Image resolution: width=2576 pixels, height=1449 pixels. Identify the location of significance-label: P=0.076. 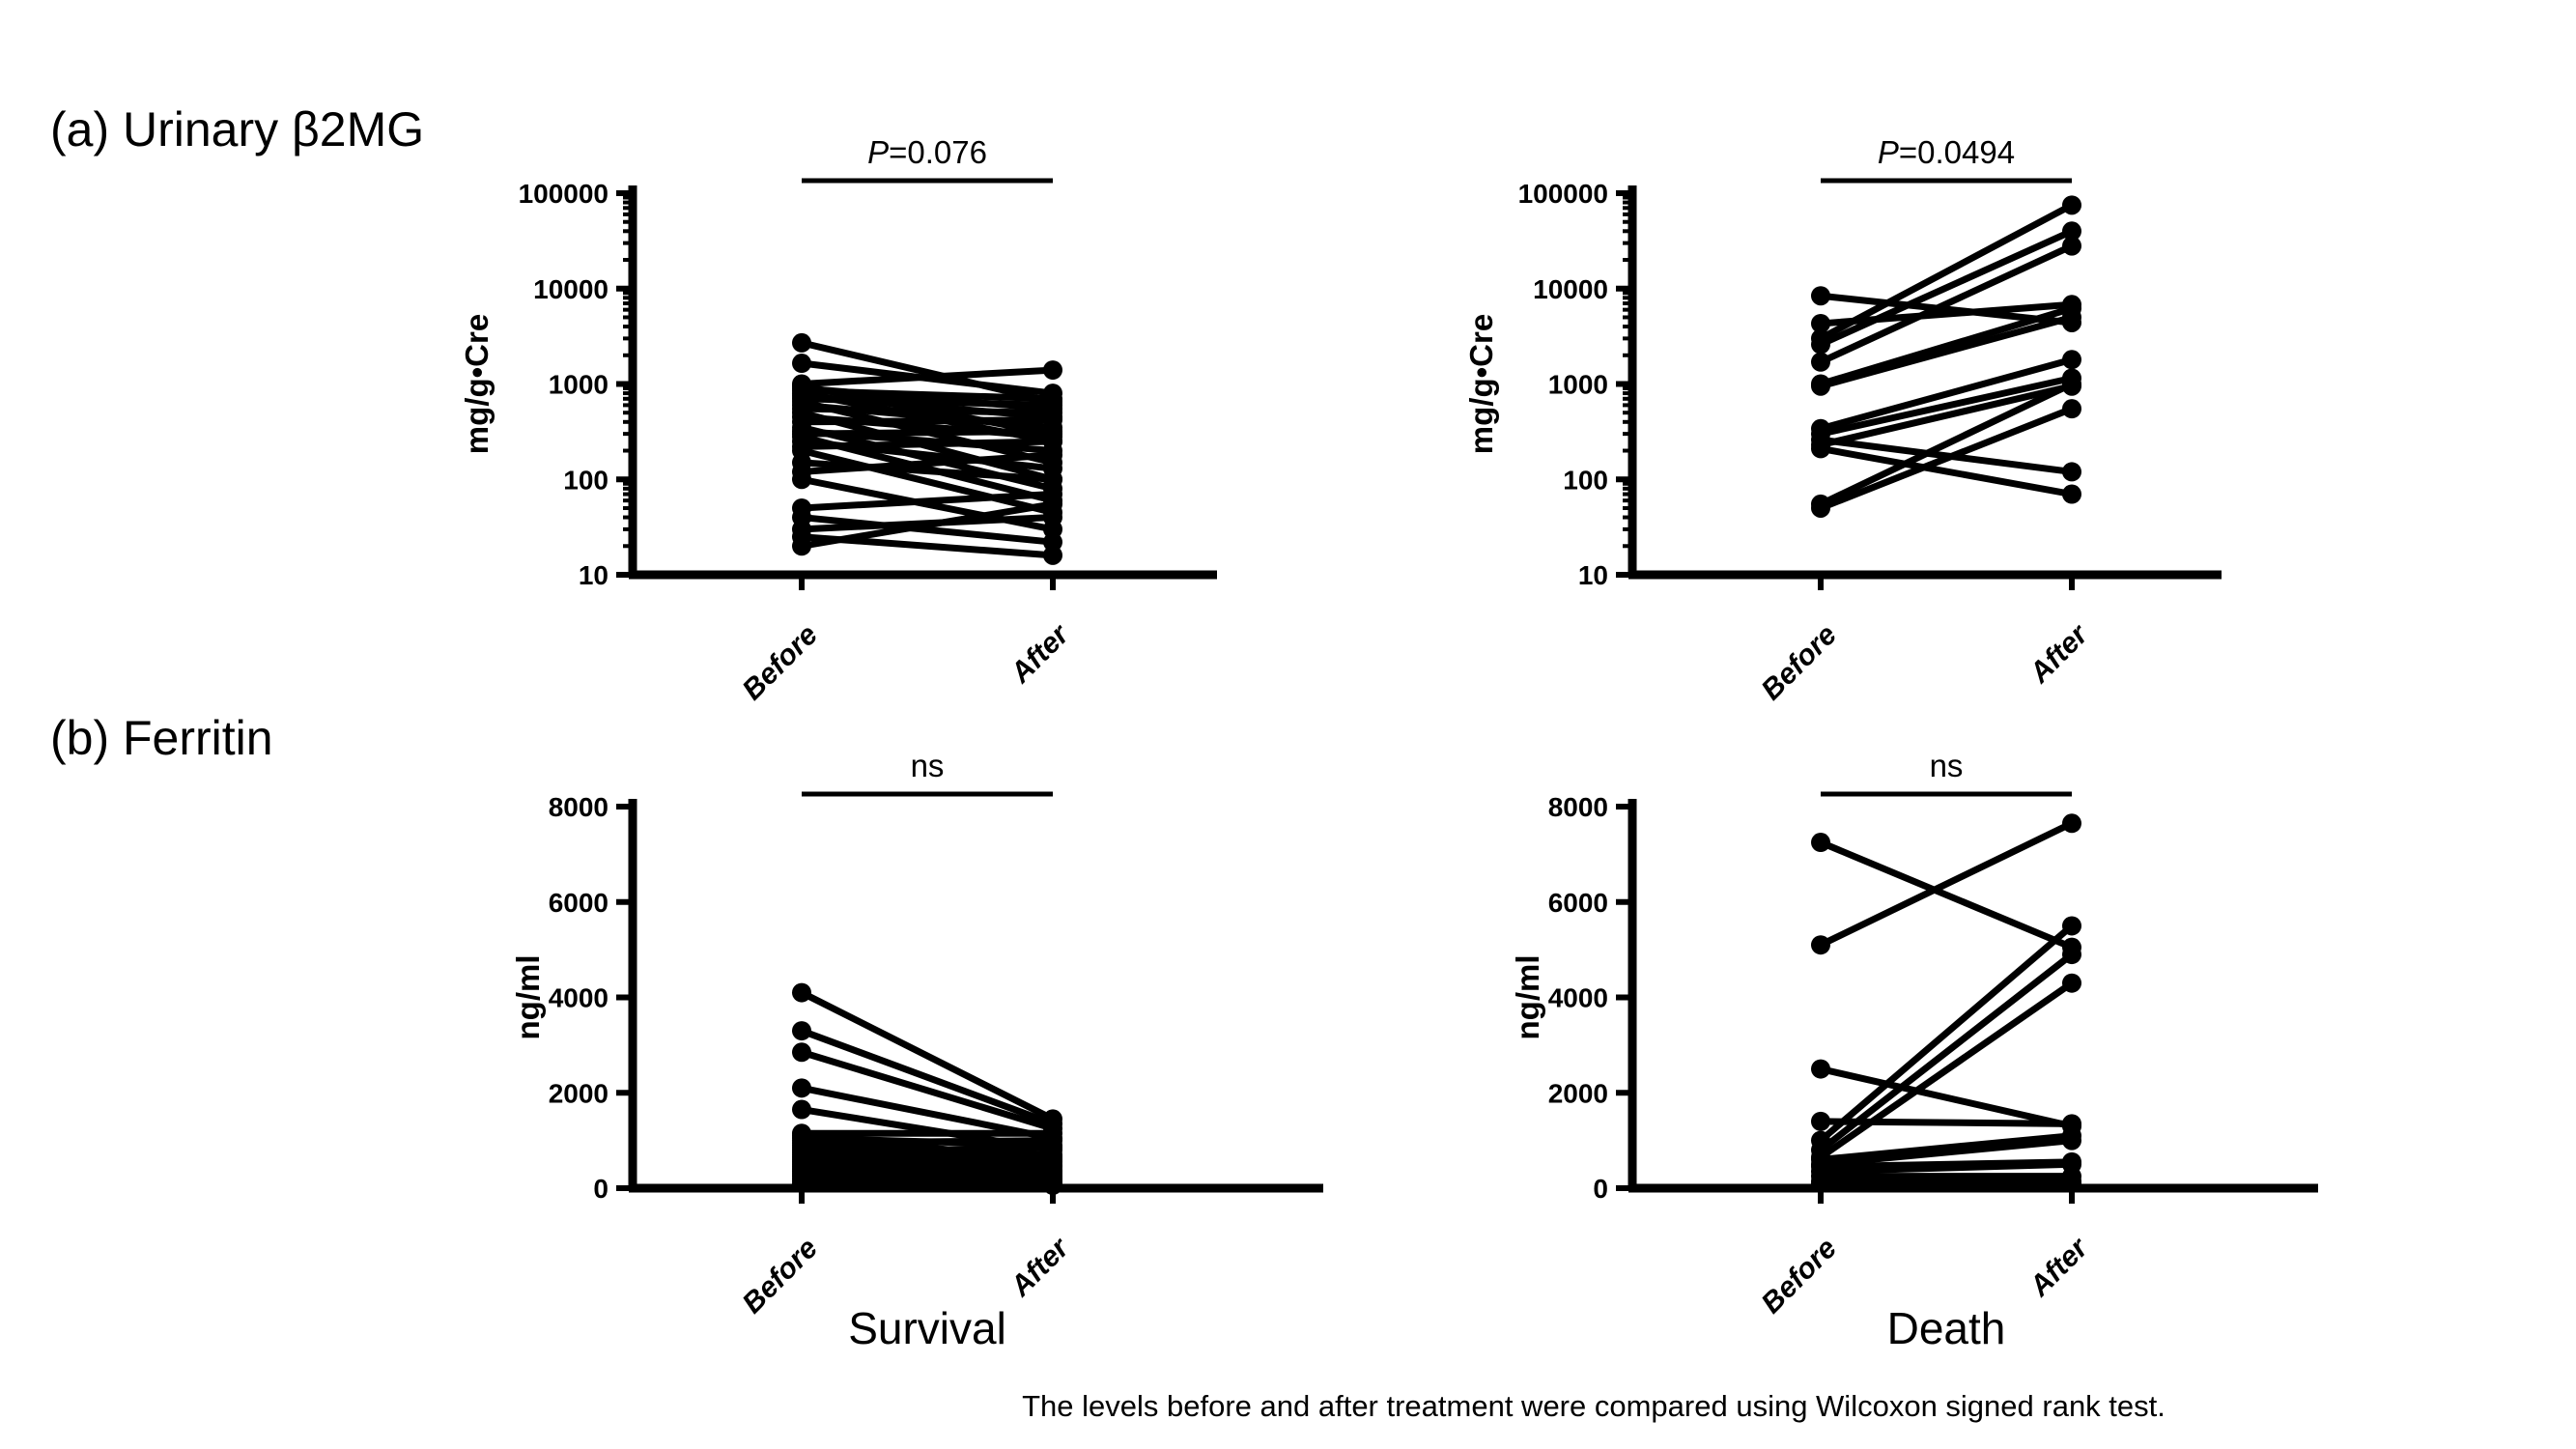
(927, 152).